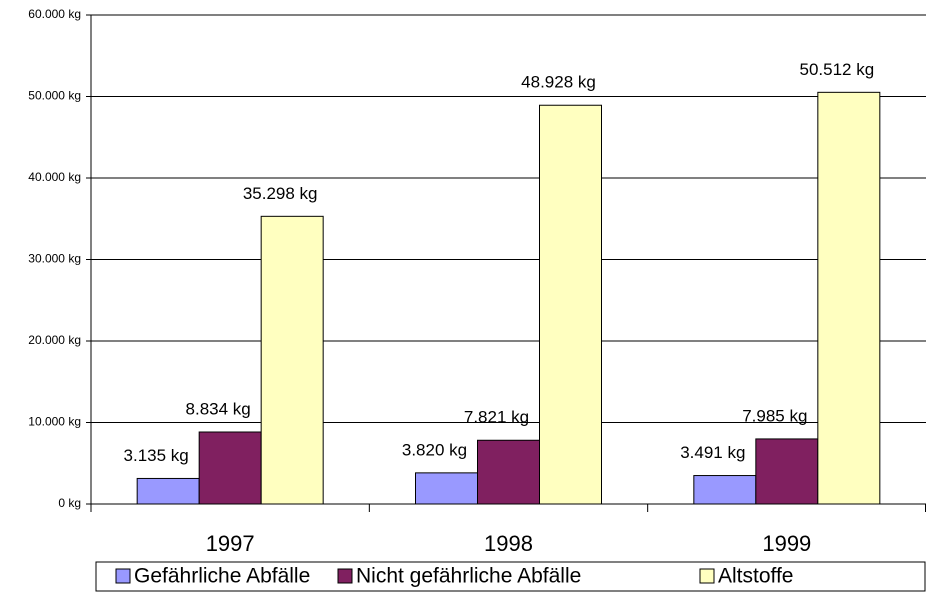 This screenshot has width=926, height=592. I want to click on value-label: 48.928 kg, so click(558, 82).